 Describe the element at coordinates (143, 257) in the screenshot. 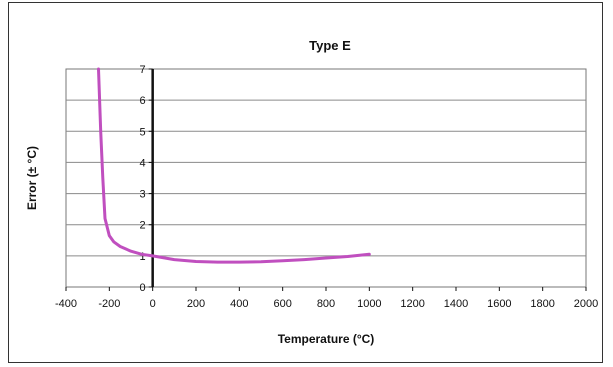

I see `y-tick-label: 1` at that location.